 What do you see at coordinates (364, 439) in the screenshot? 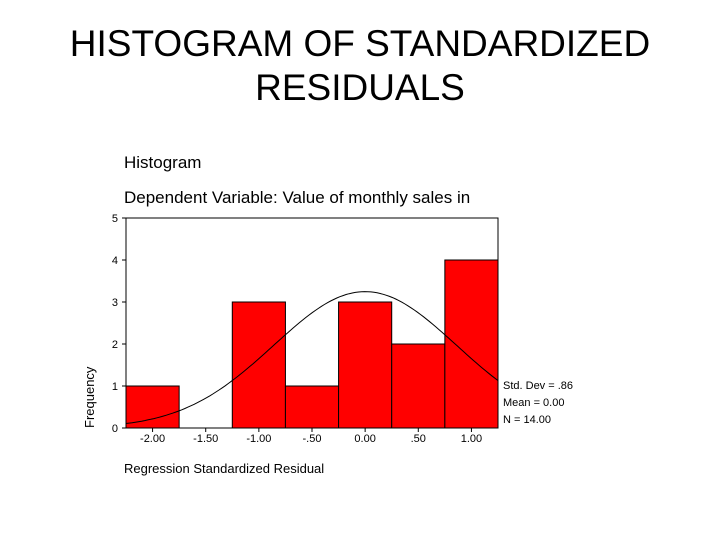
I see `x-tick-label: 0.00` at bounding box center [364, 439].